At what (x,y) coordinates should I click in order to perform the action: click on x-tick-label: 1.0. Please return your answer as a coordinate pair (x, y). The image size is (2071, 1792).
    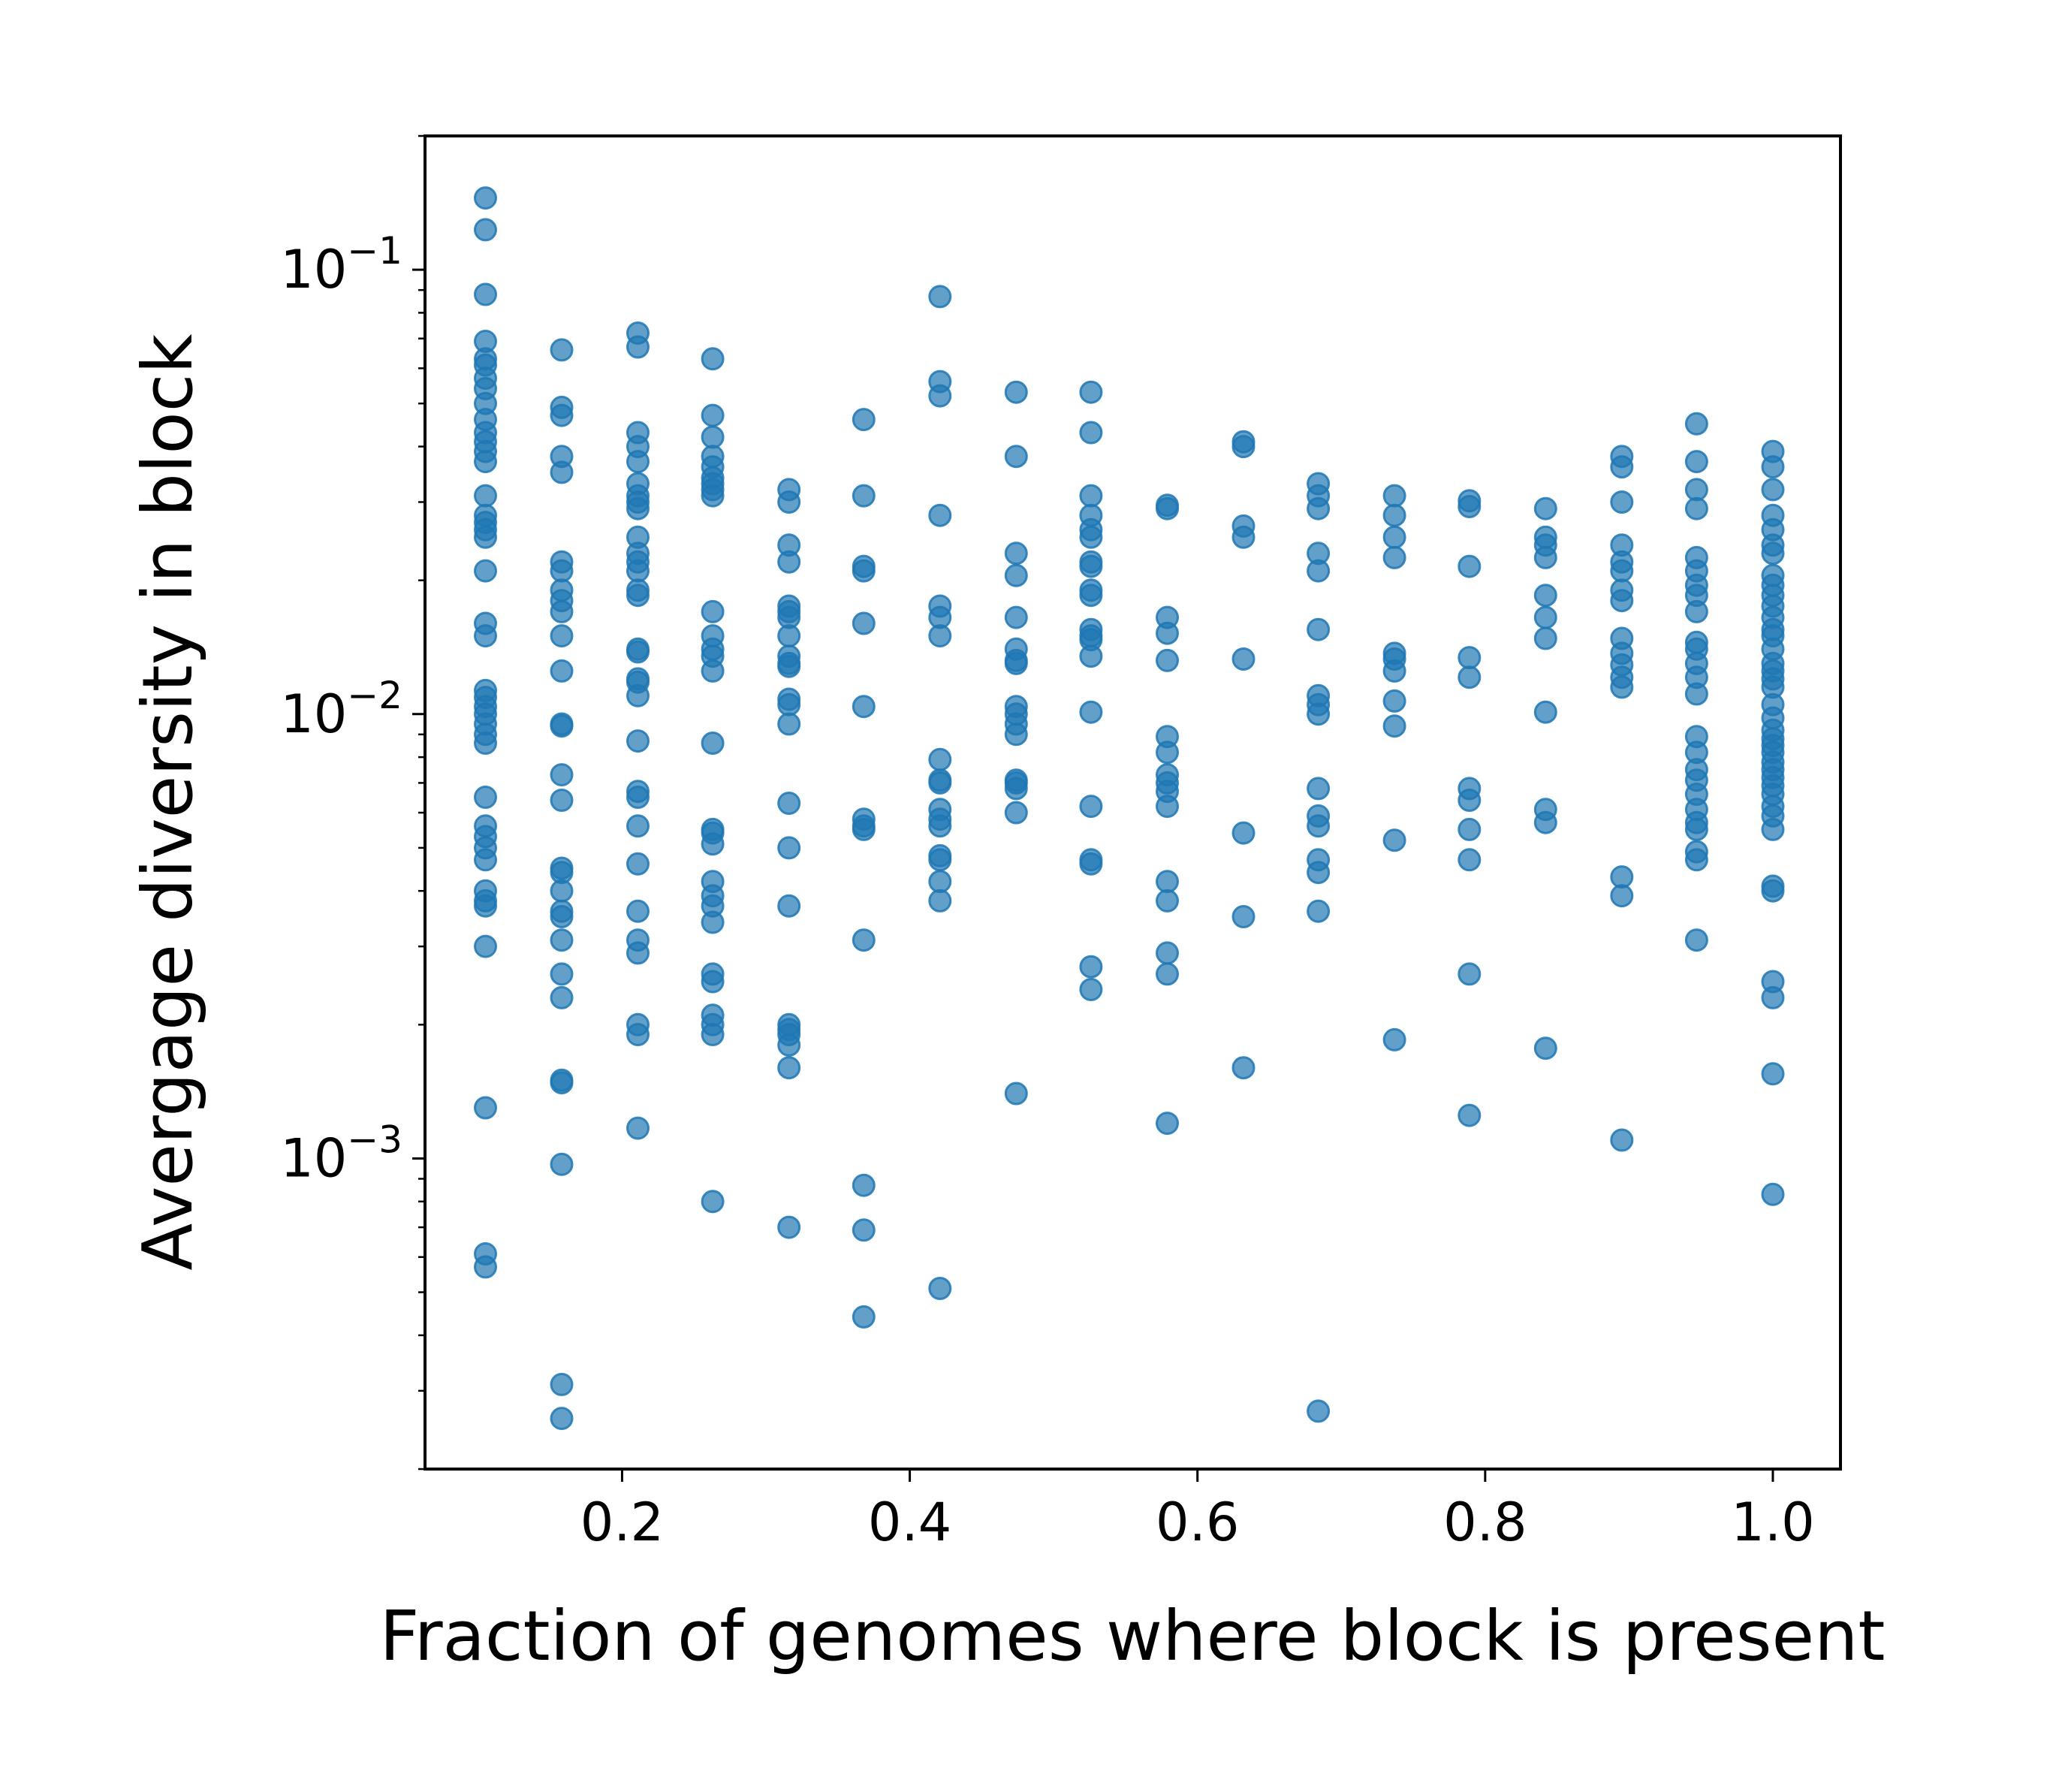
    Looking at the image, I should click on (1773, 1522).